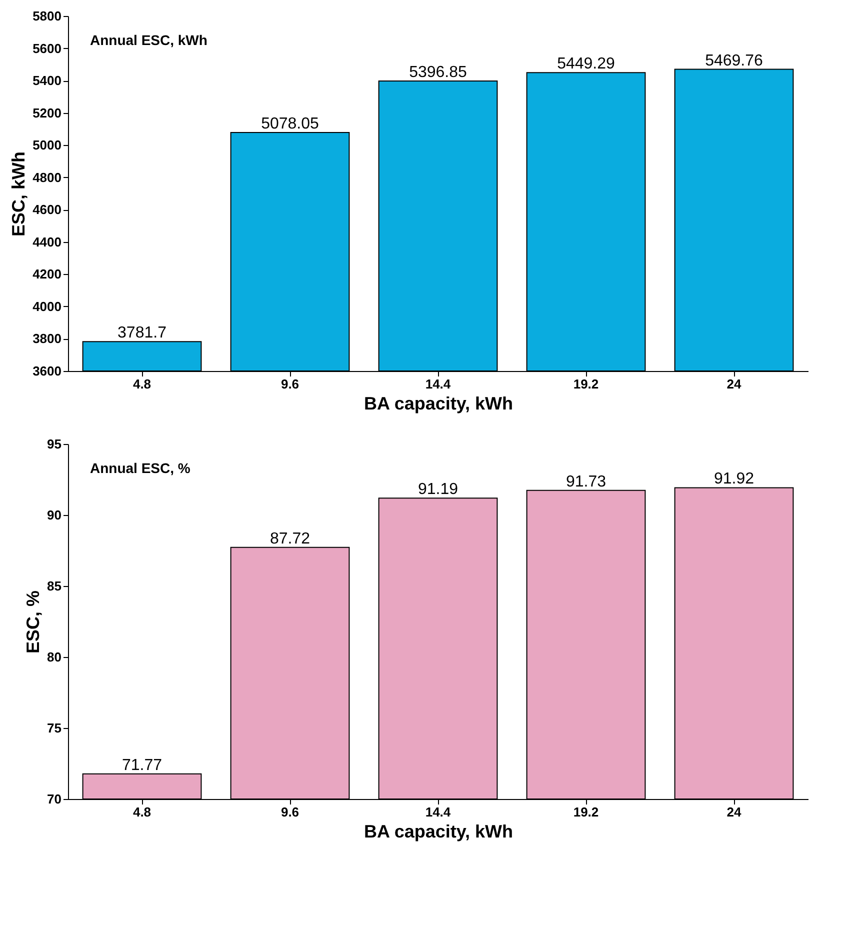  I want to click on data-label: 87.72, so click(290, 539).